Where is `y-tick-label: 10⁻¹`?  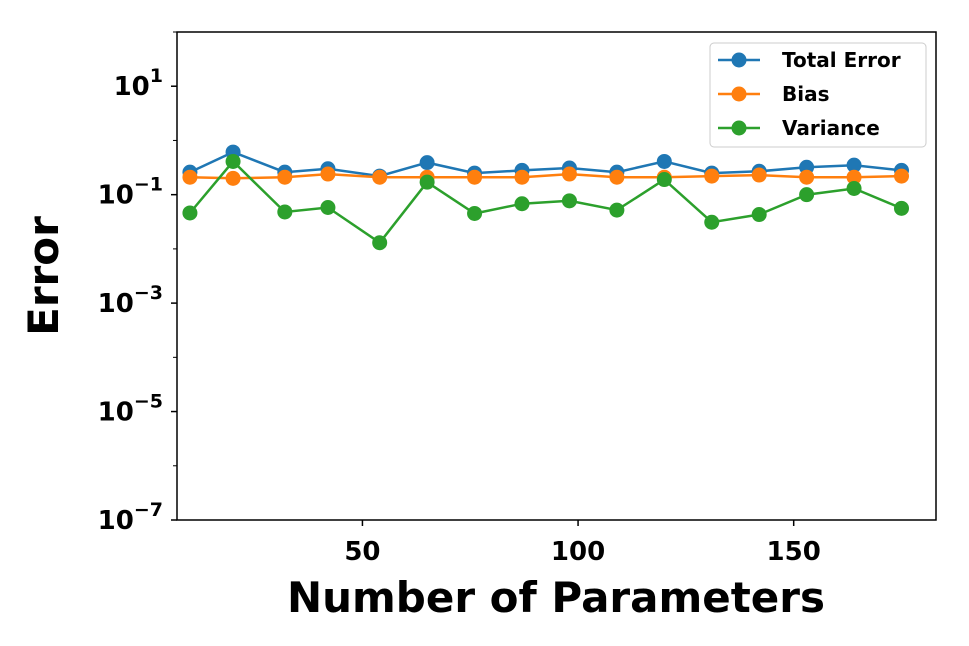
y-tick-label: 10⁻¹ is located at coordinates (130, 192).